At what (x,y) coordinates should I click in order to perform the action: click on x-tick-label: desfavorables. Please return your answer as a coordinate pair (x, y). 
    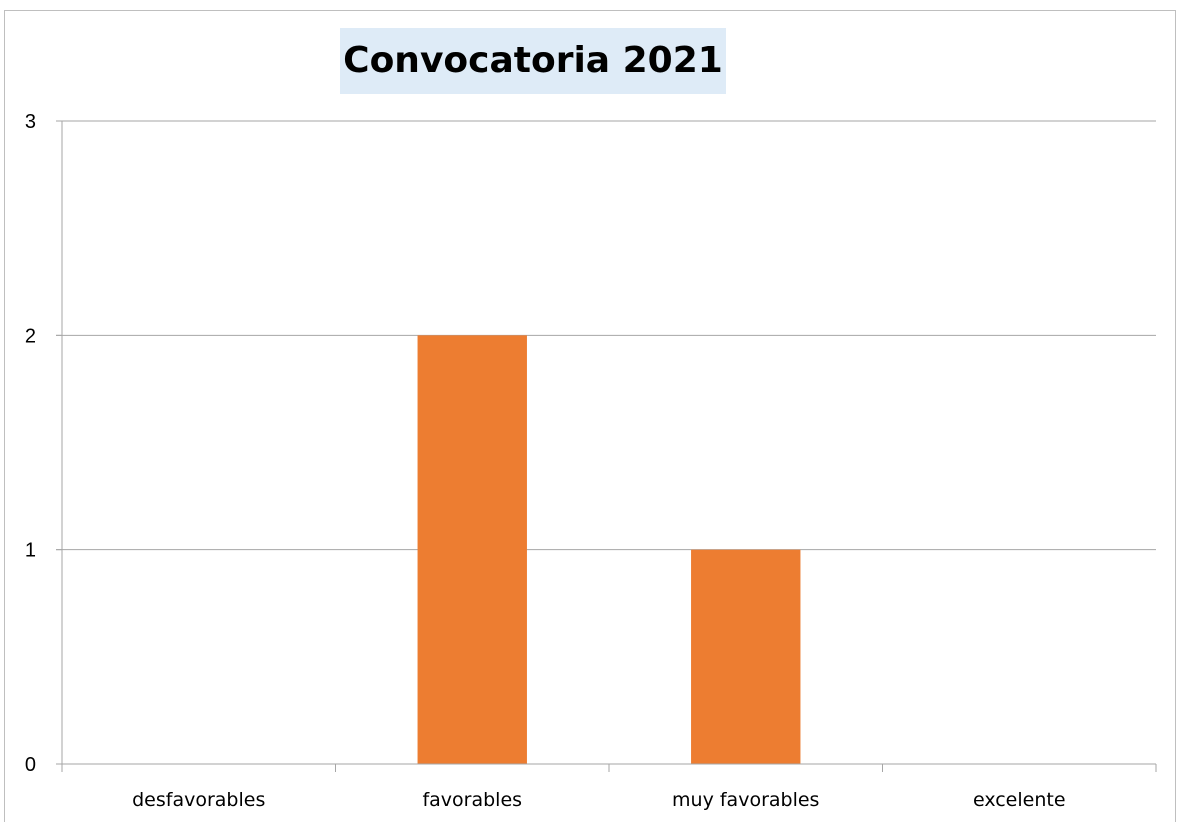
    Looking at the image, I should click on (198, 800).